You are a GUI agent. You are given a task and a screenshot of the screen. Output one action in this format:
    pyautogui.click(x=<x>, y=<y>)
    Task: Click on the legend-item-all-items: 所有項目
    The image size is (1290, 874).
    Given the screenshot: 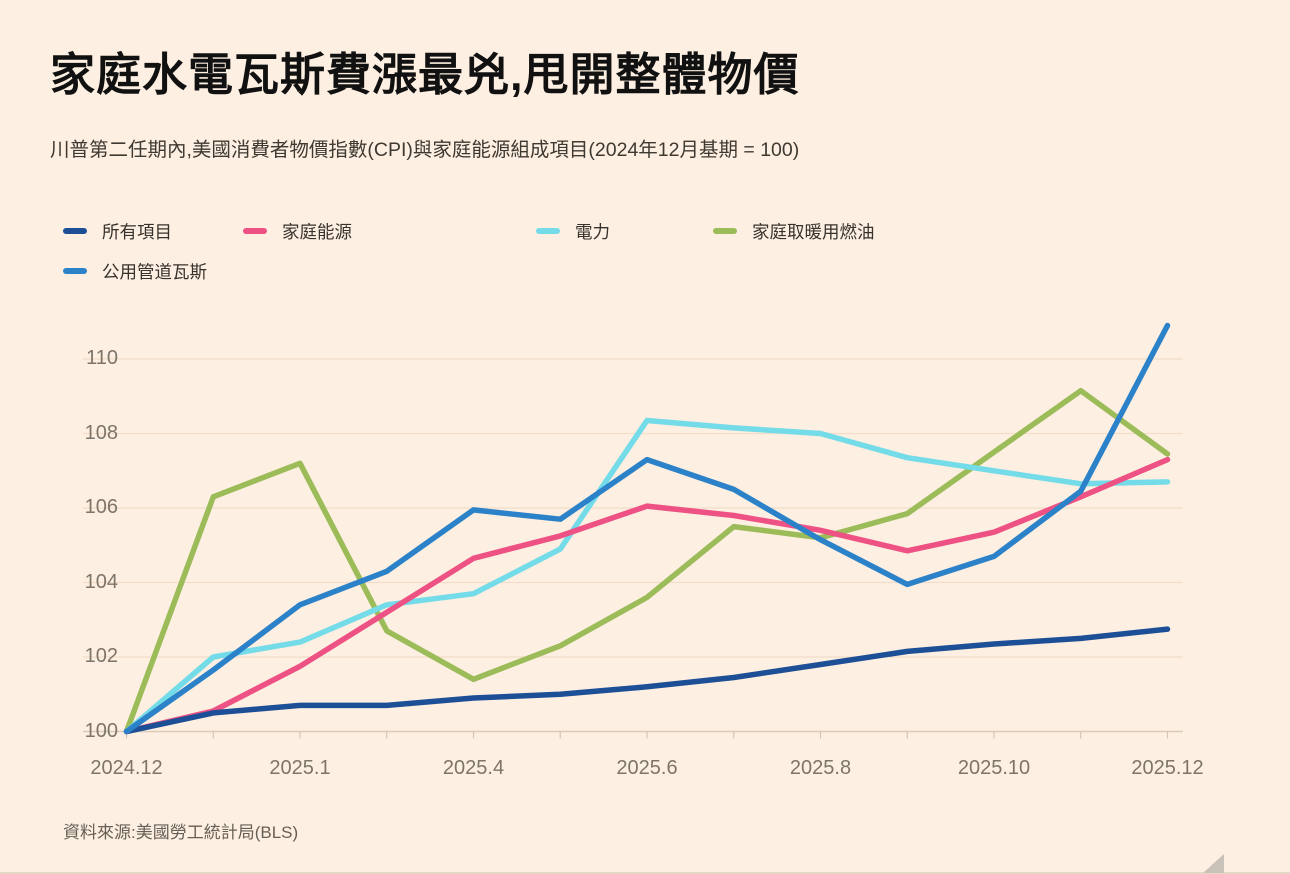 What is the action you would take?
    pyautogui.click(x=117, y=231)
    